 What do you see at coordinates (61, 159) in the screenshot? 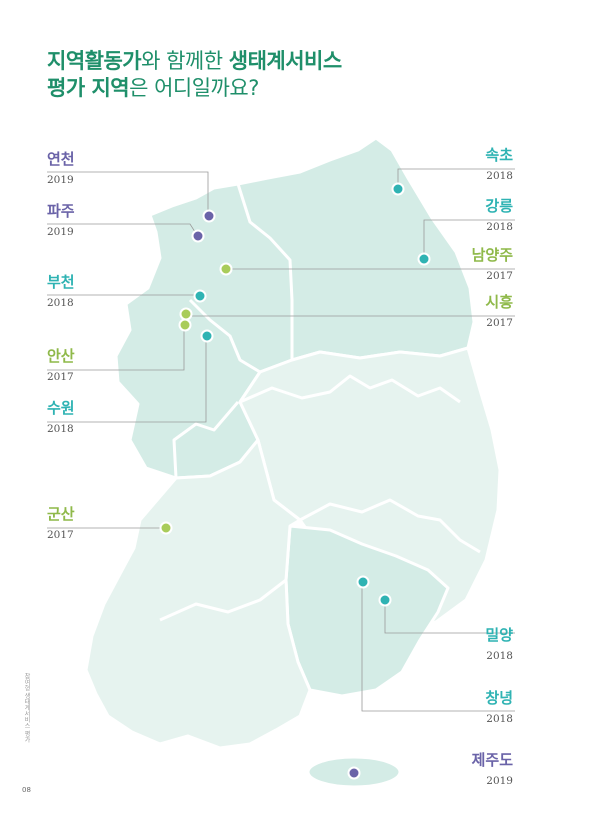
I see `region-name: 연천` at bounding box center [61, 159].